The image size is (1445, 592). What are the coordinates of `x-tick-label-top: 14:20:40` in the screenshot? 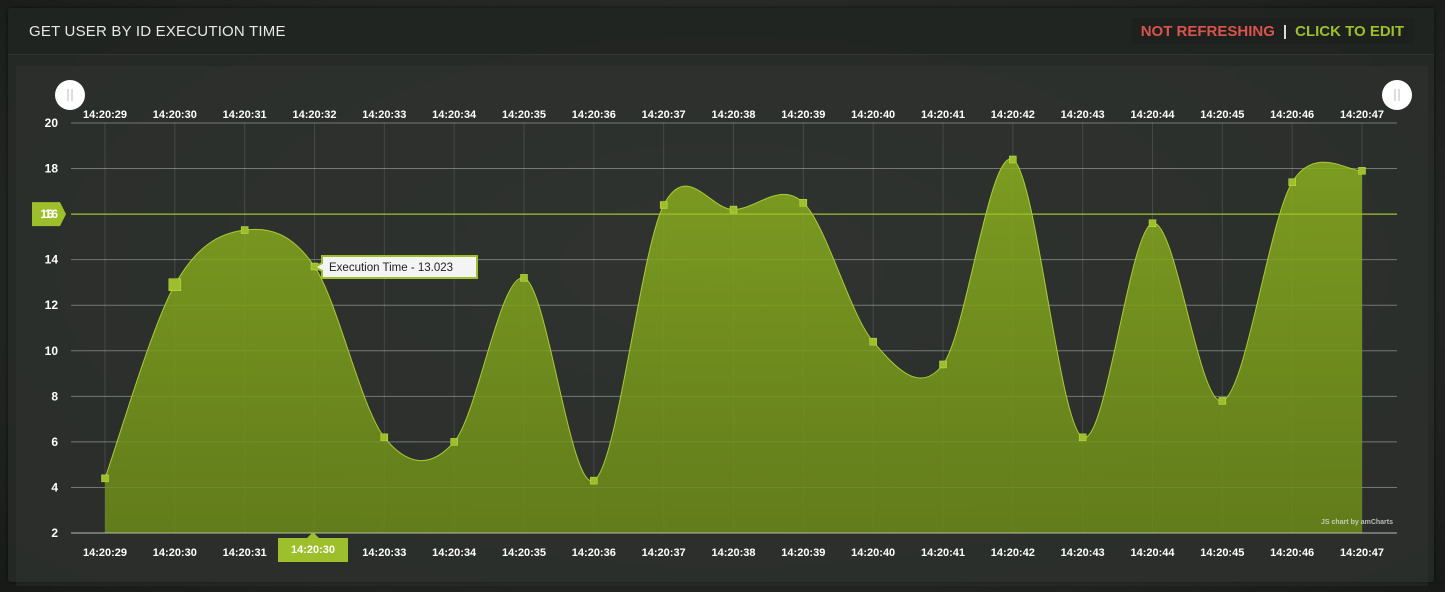 It's located at (873, 115).